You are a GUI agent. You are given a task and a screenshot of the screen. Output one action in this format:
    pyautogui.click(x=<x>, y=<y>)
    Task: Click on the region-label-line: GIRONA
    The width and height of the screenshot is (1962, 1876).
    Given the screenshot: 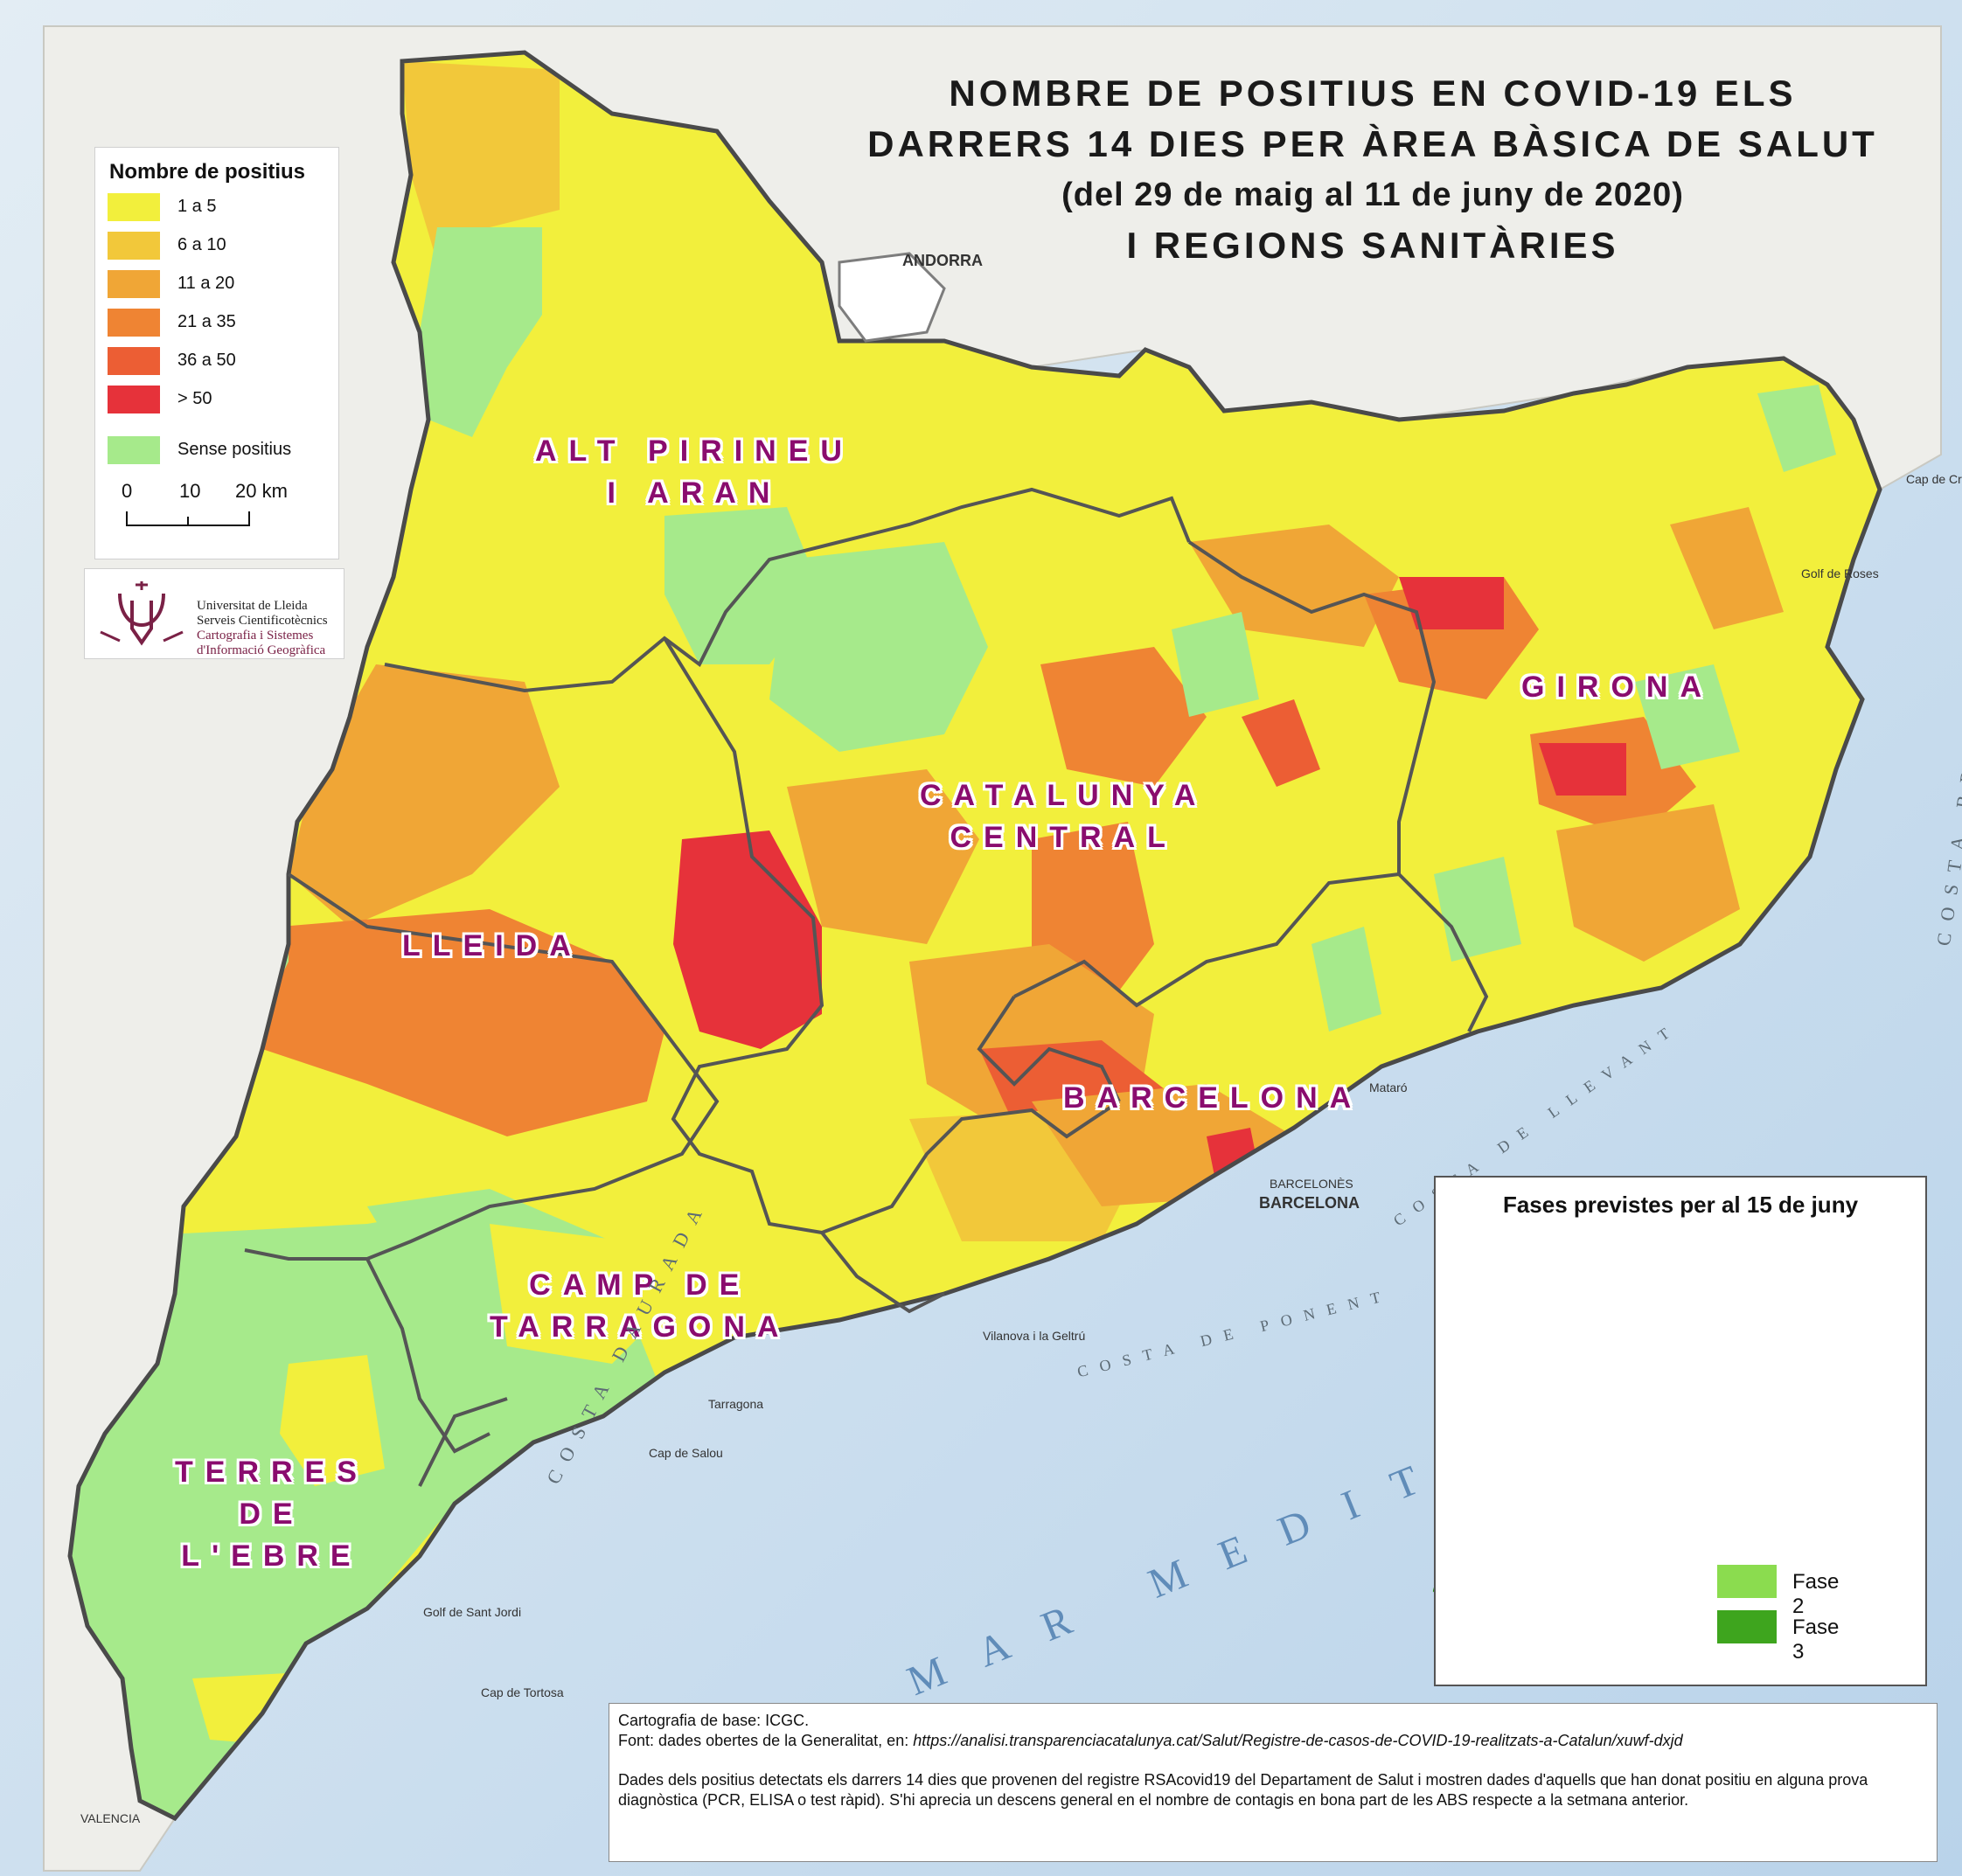 What is the action you would take?
    pyautogui.click(x=1618, y=687)
    